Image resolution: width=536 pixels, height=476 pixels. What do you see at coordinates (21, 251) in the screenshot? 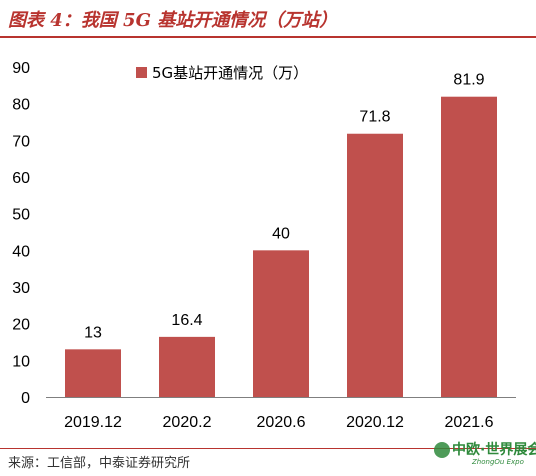
I see `y-tick-label: 40` at bounding box center [21, 251].